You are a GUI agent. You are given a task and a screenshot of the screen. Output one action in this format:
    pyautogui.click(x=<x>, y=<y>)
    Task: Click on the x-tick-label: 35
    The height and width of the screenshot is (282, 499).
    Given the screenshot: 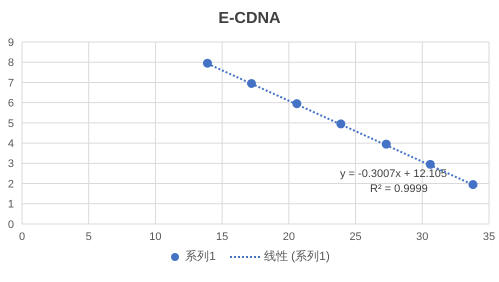 What is the action you would take?
    pyautogui.click(x=489, y=236)
    